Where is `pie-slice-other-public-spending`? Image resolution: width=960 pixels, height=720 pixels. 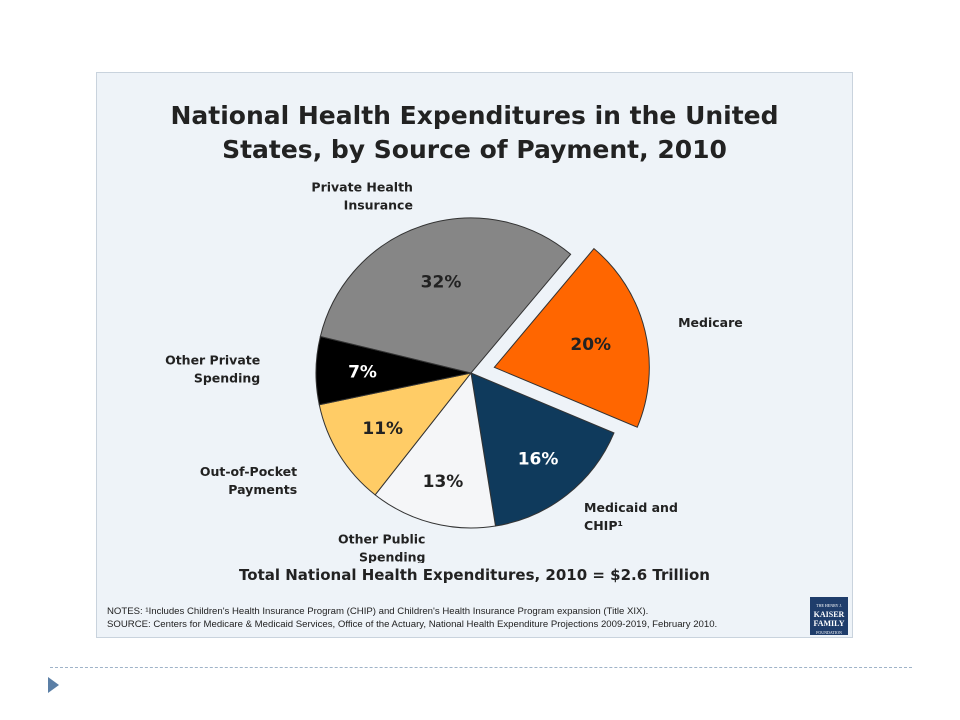 pie-slice-other-public-spending is located at coordinates (435, 450).